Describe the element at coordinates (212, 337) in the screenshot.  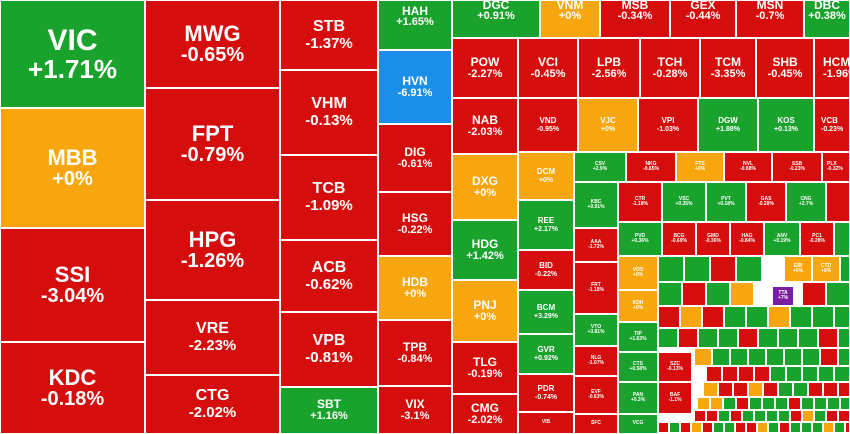
I see `stock-tile-vre: VRE -2.23%` at that location.